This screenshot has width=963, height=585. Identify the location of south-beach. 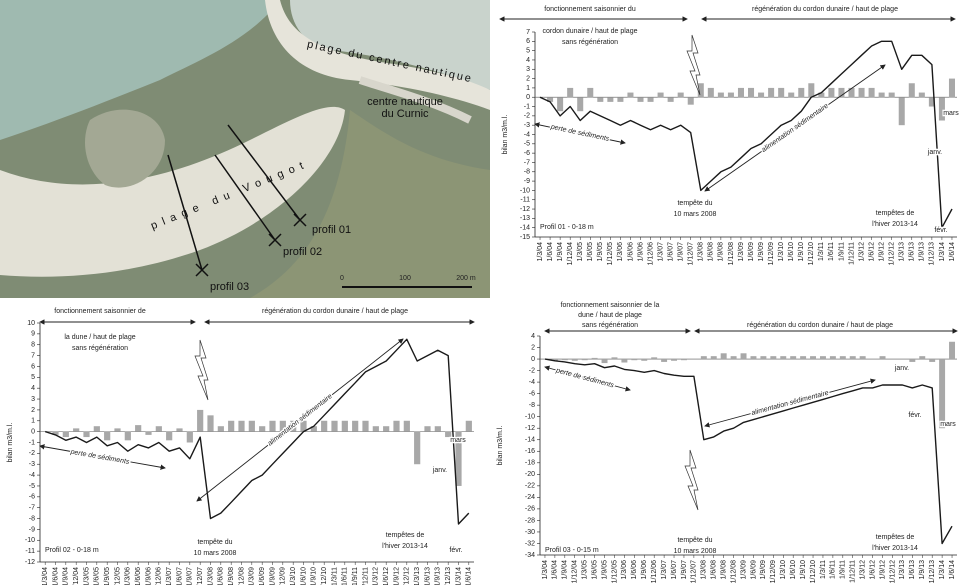
(172, 191).